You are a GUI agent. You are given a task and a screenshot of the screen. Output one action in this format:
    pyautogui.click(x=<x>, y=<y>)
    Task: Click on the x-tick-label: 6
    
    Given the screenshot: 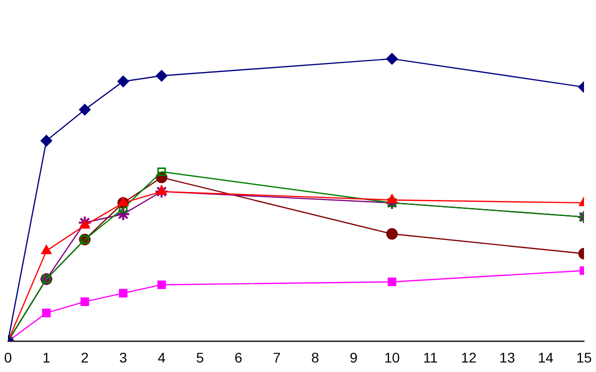 What is the action you would take?
    pyautogui.click(x=238, y=357)
    